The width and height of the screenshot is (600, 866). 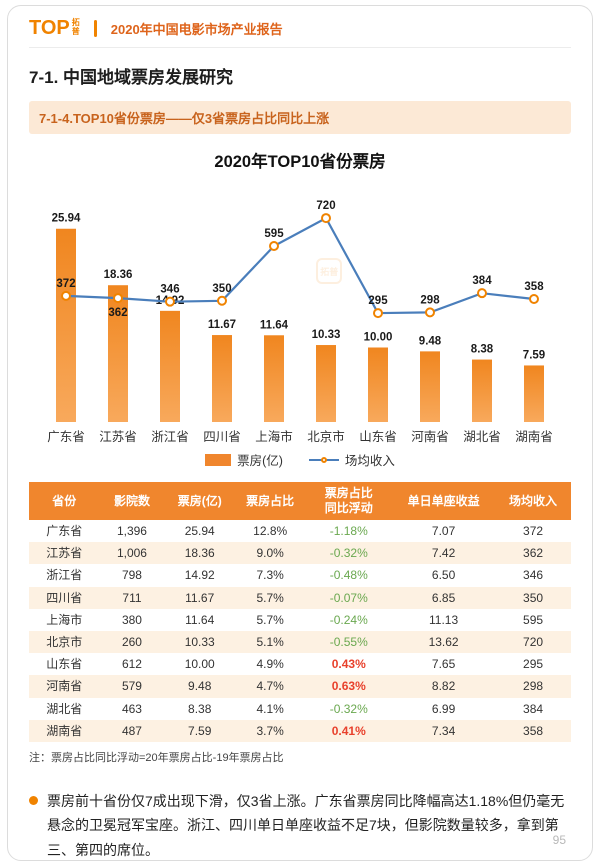 What do you see at coordinates (443, 730) in the screenshot?
I see `table-cell: 7.34` at bounding box center [443, 730].